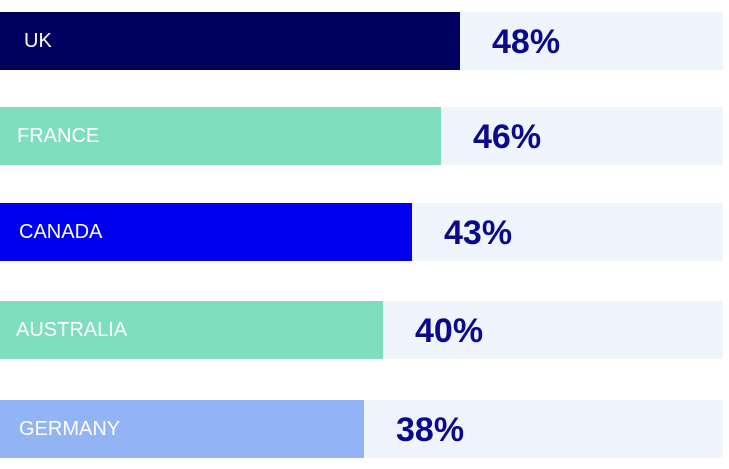  What do you see at coordinates (230, 41) in the screenshot?
I see `bar-uk` at bounding box center [230, 41].